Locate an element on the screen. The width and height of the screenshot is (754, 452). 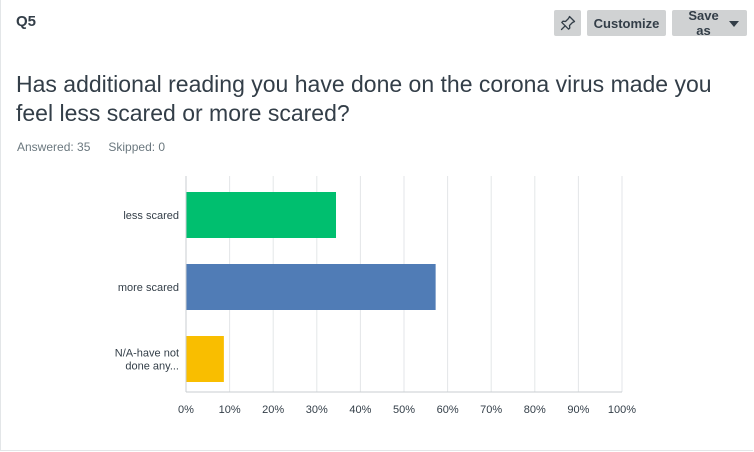
x-tick-label: 60% is located at coordinates (448, 410).